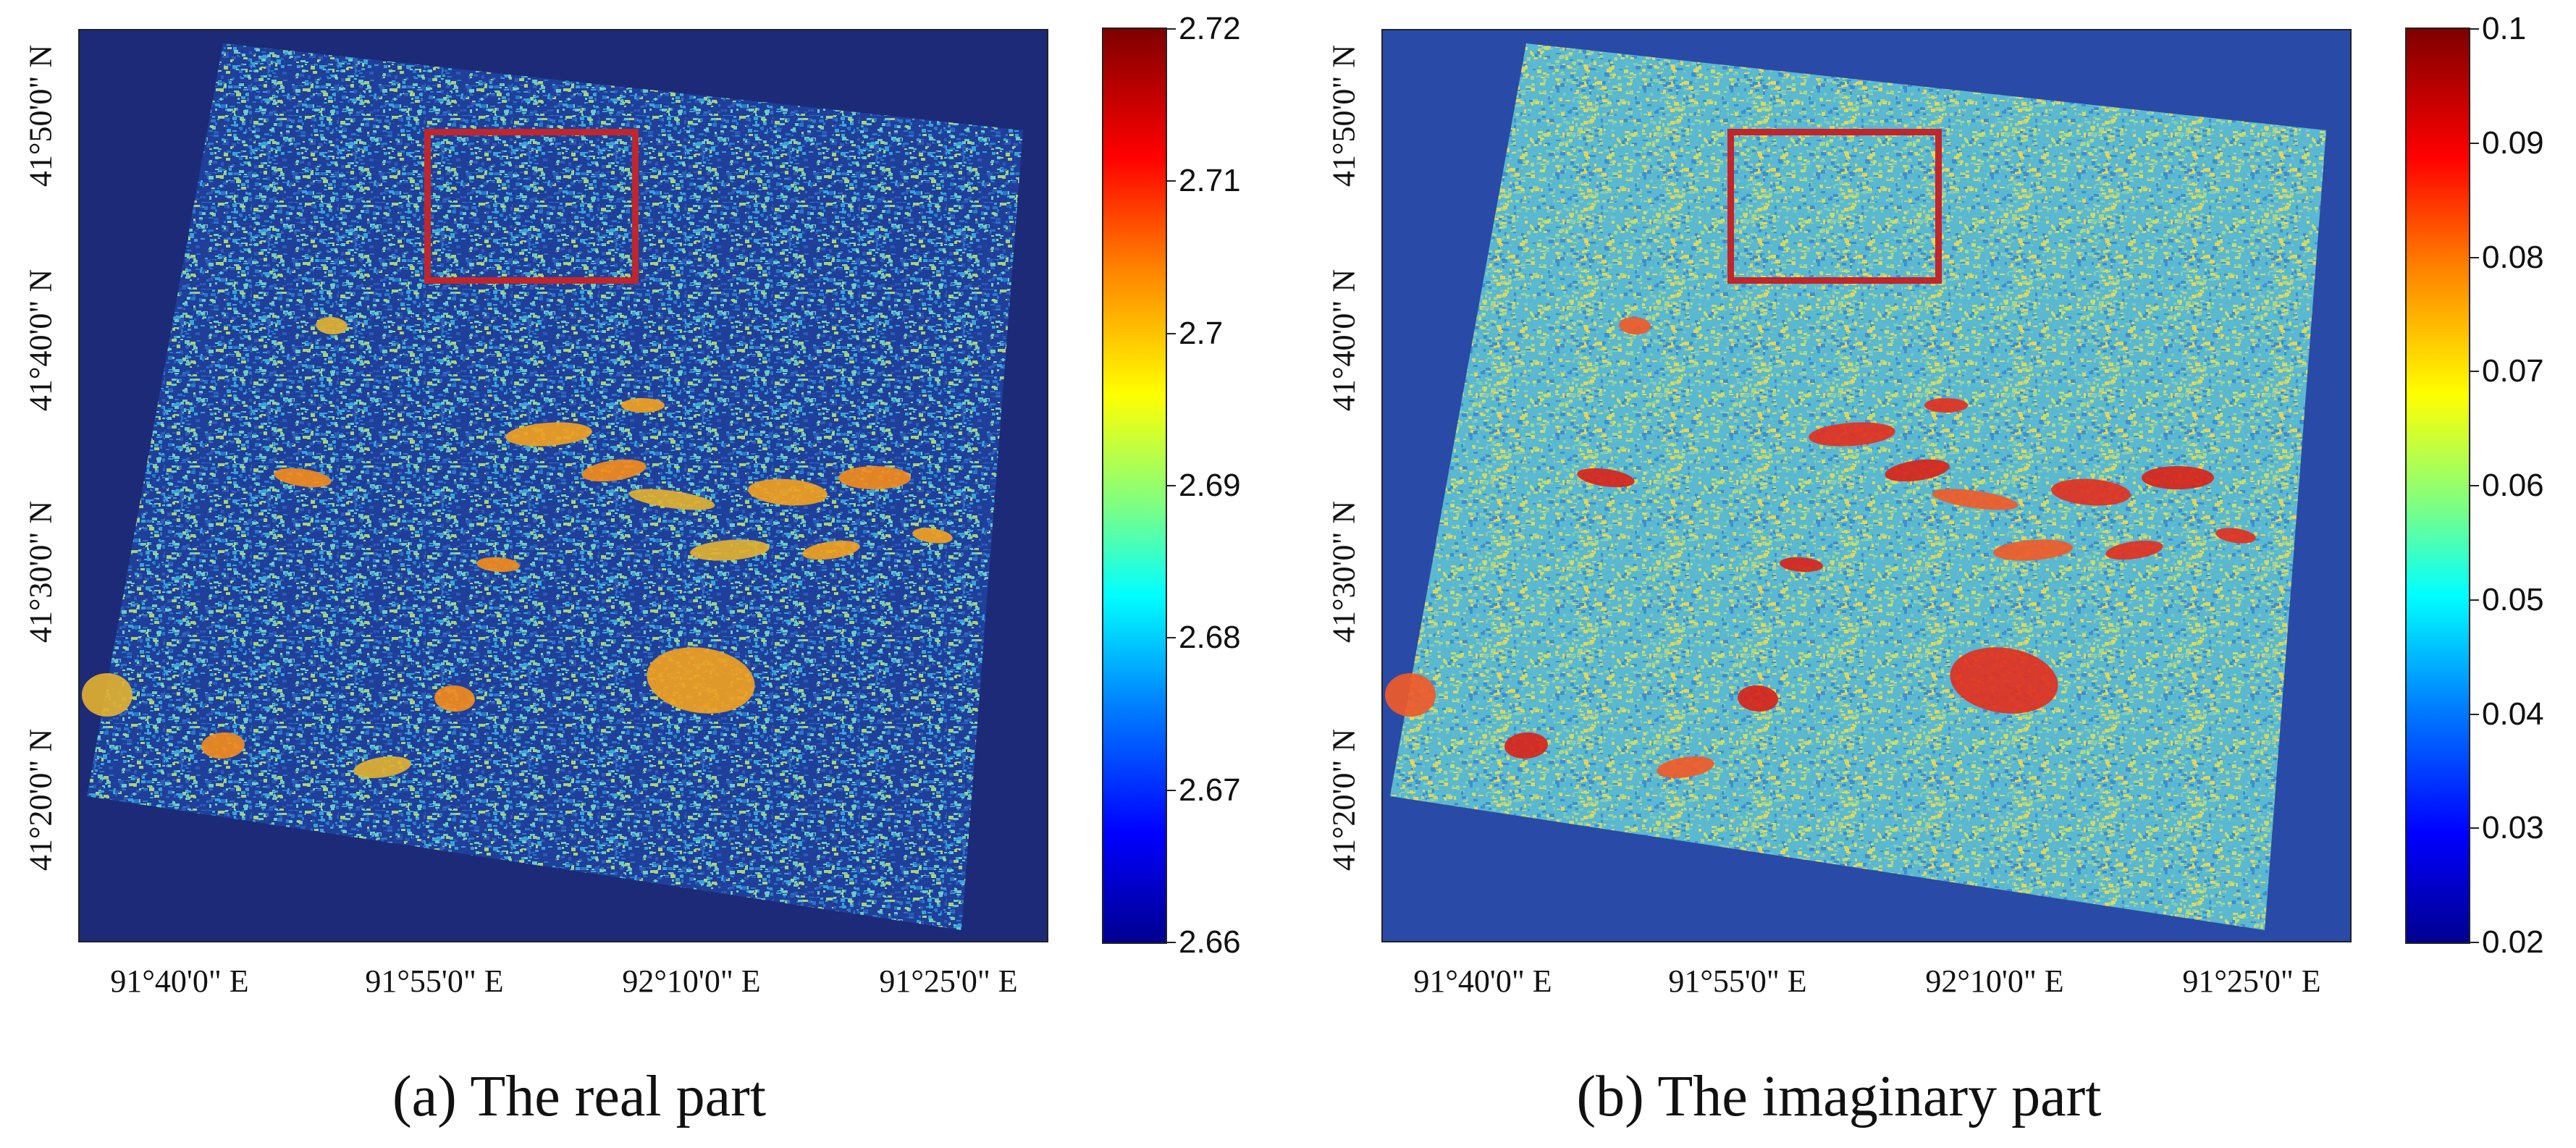  Describe the element at coordinates (1210, 485) in the screenshot. I see `colorbar-tick-label: 2.69` at that location.